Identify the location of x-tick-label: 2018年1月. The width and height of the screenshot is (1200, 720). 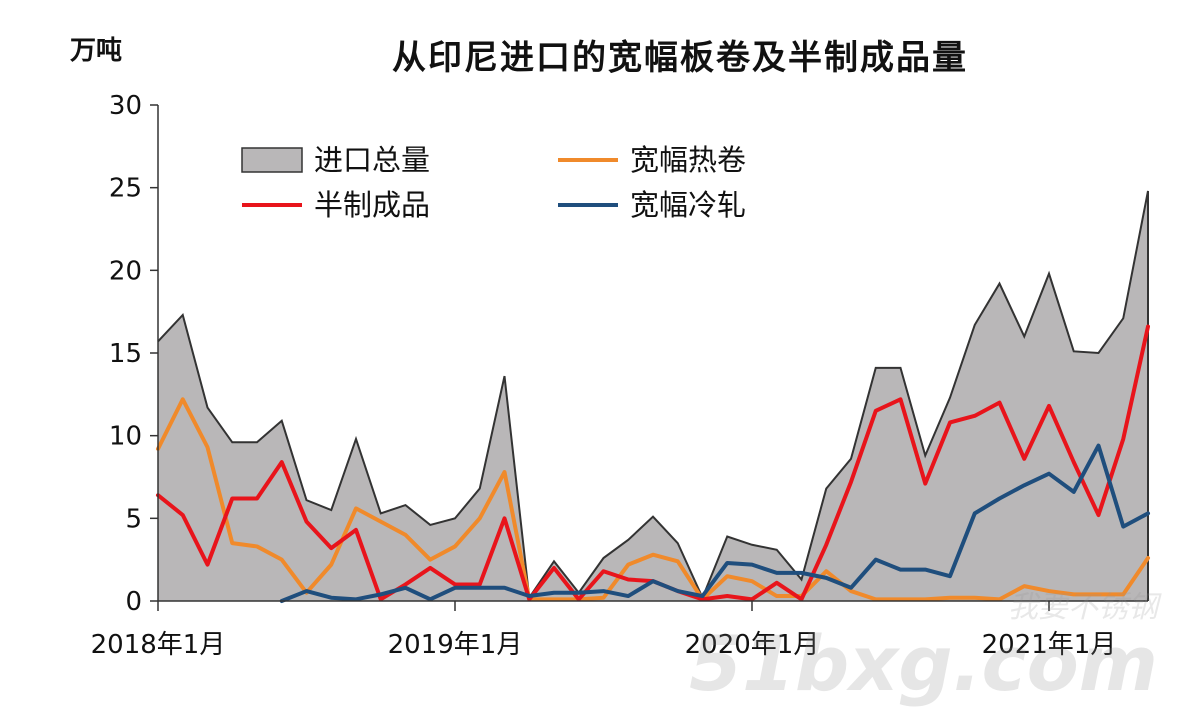
(158, 645).